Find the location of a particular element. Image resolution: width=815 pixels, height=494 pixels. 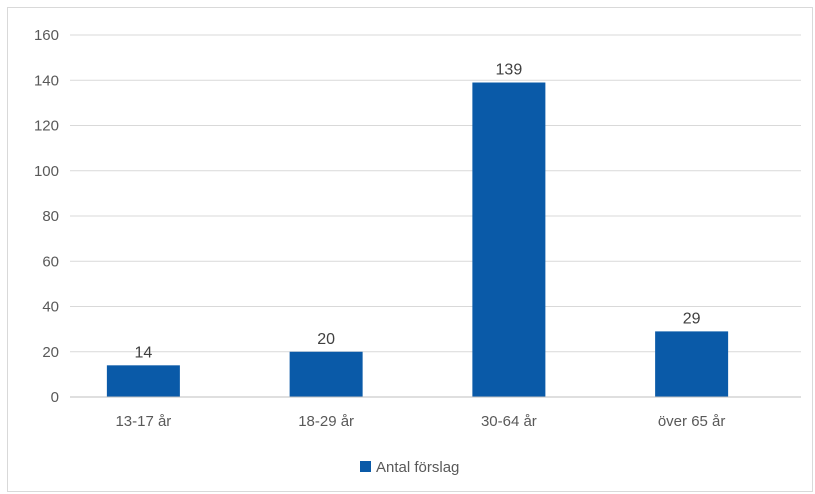

legend-swatch is located at coordinates (365, 466).